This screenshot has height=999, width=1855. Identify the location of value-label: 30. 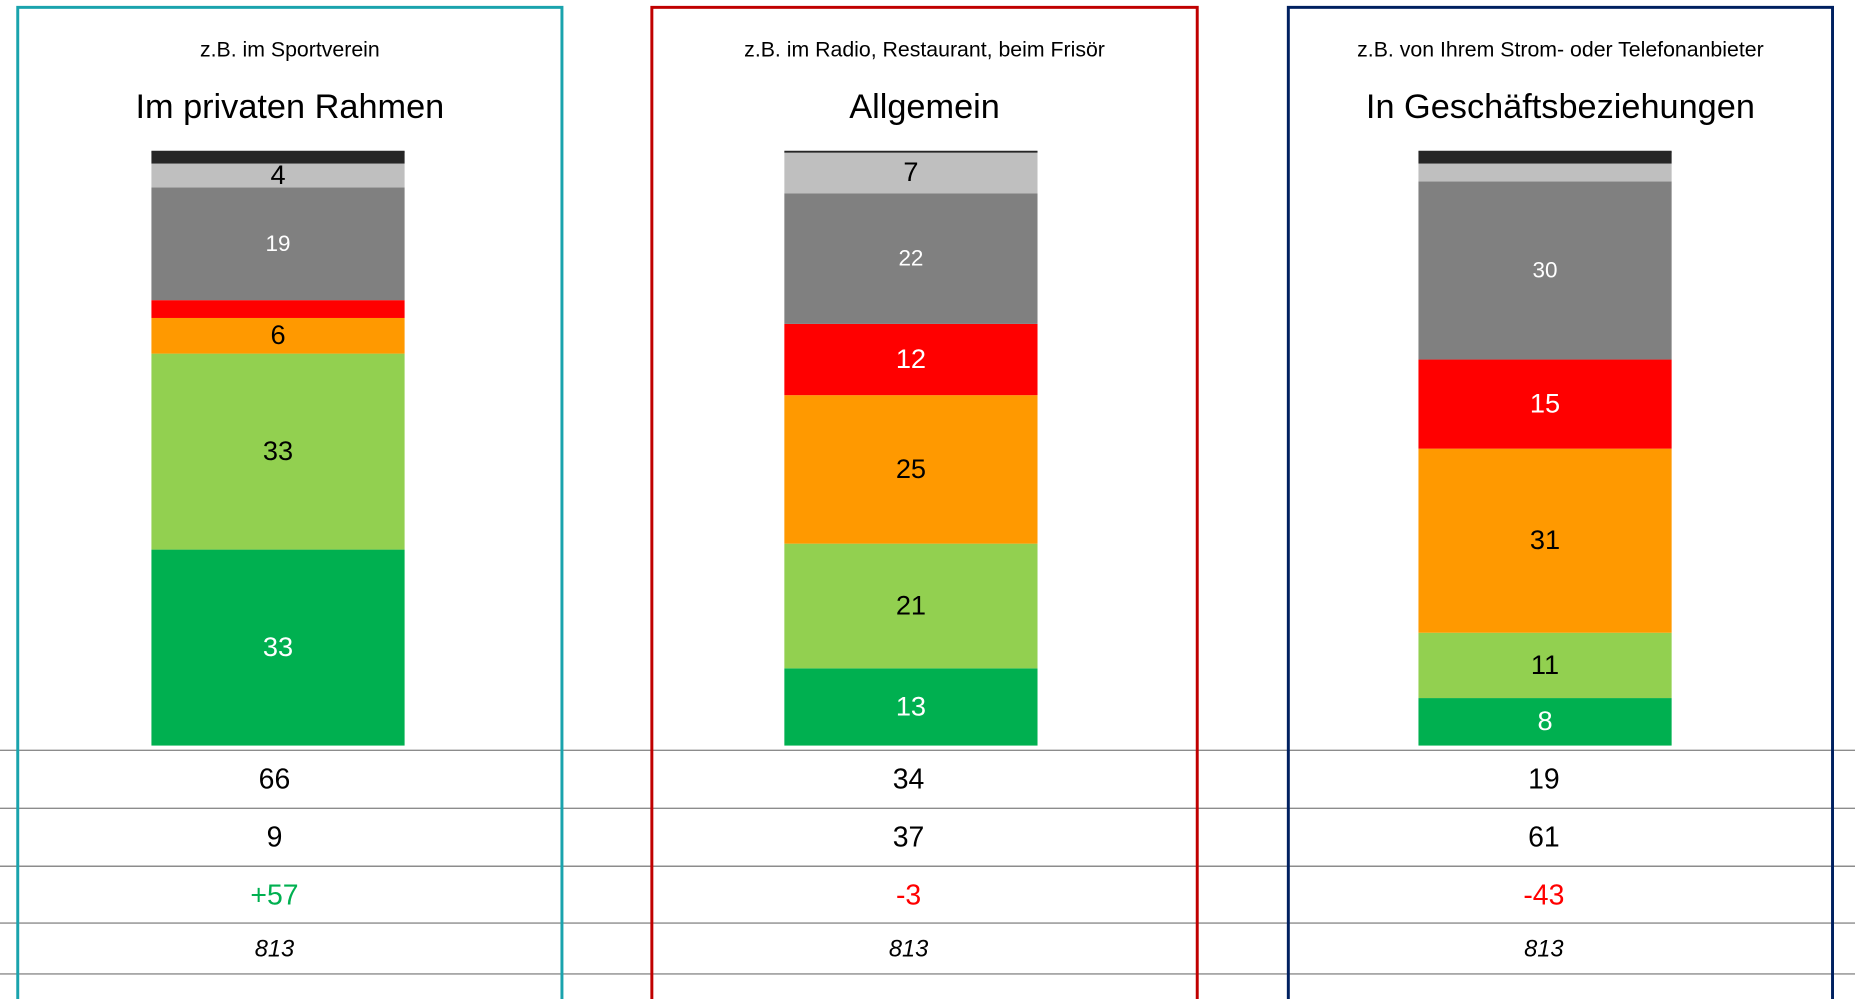
(1545, 270).